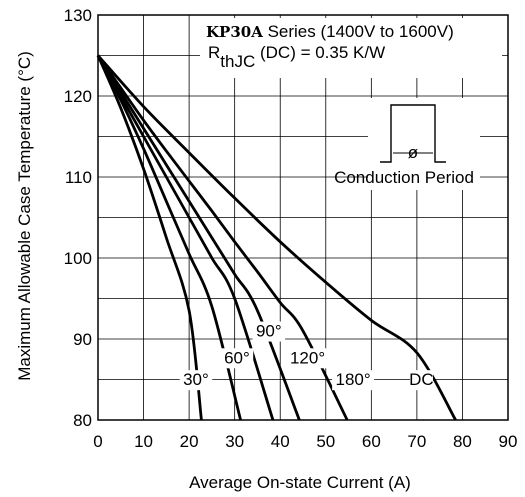 The image size is (525, 497). Describe the element at coordinates (413, 152) in the screenshot. I see `phi-symbol: ø` at that location.